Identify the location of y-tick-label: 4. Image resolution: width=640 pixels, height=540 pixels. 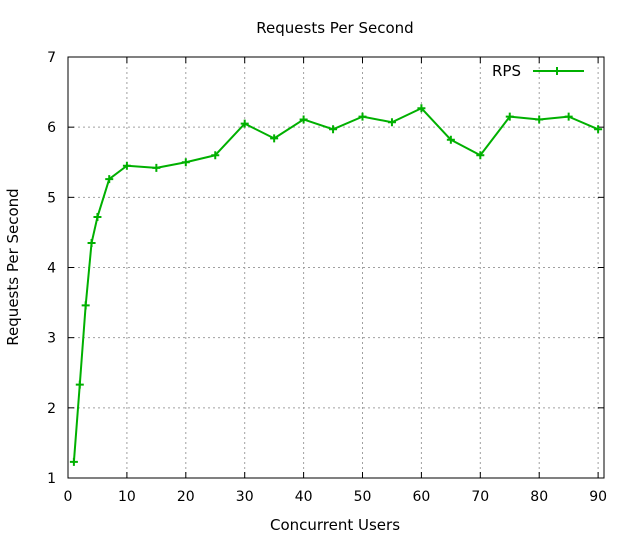
(51, 269).